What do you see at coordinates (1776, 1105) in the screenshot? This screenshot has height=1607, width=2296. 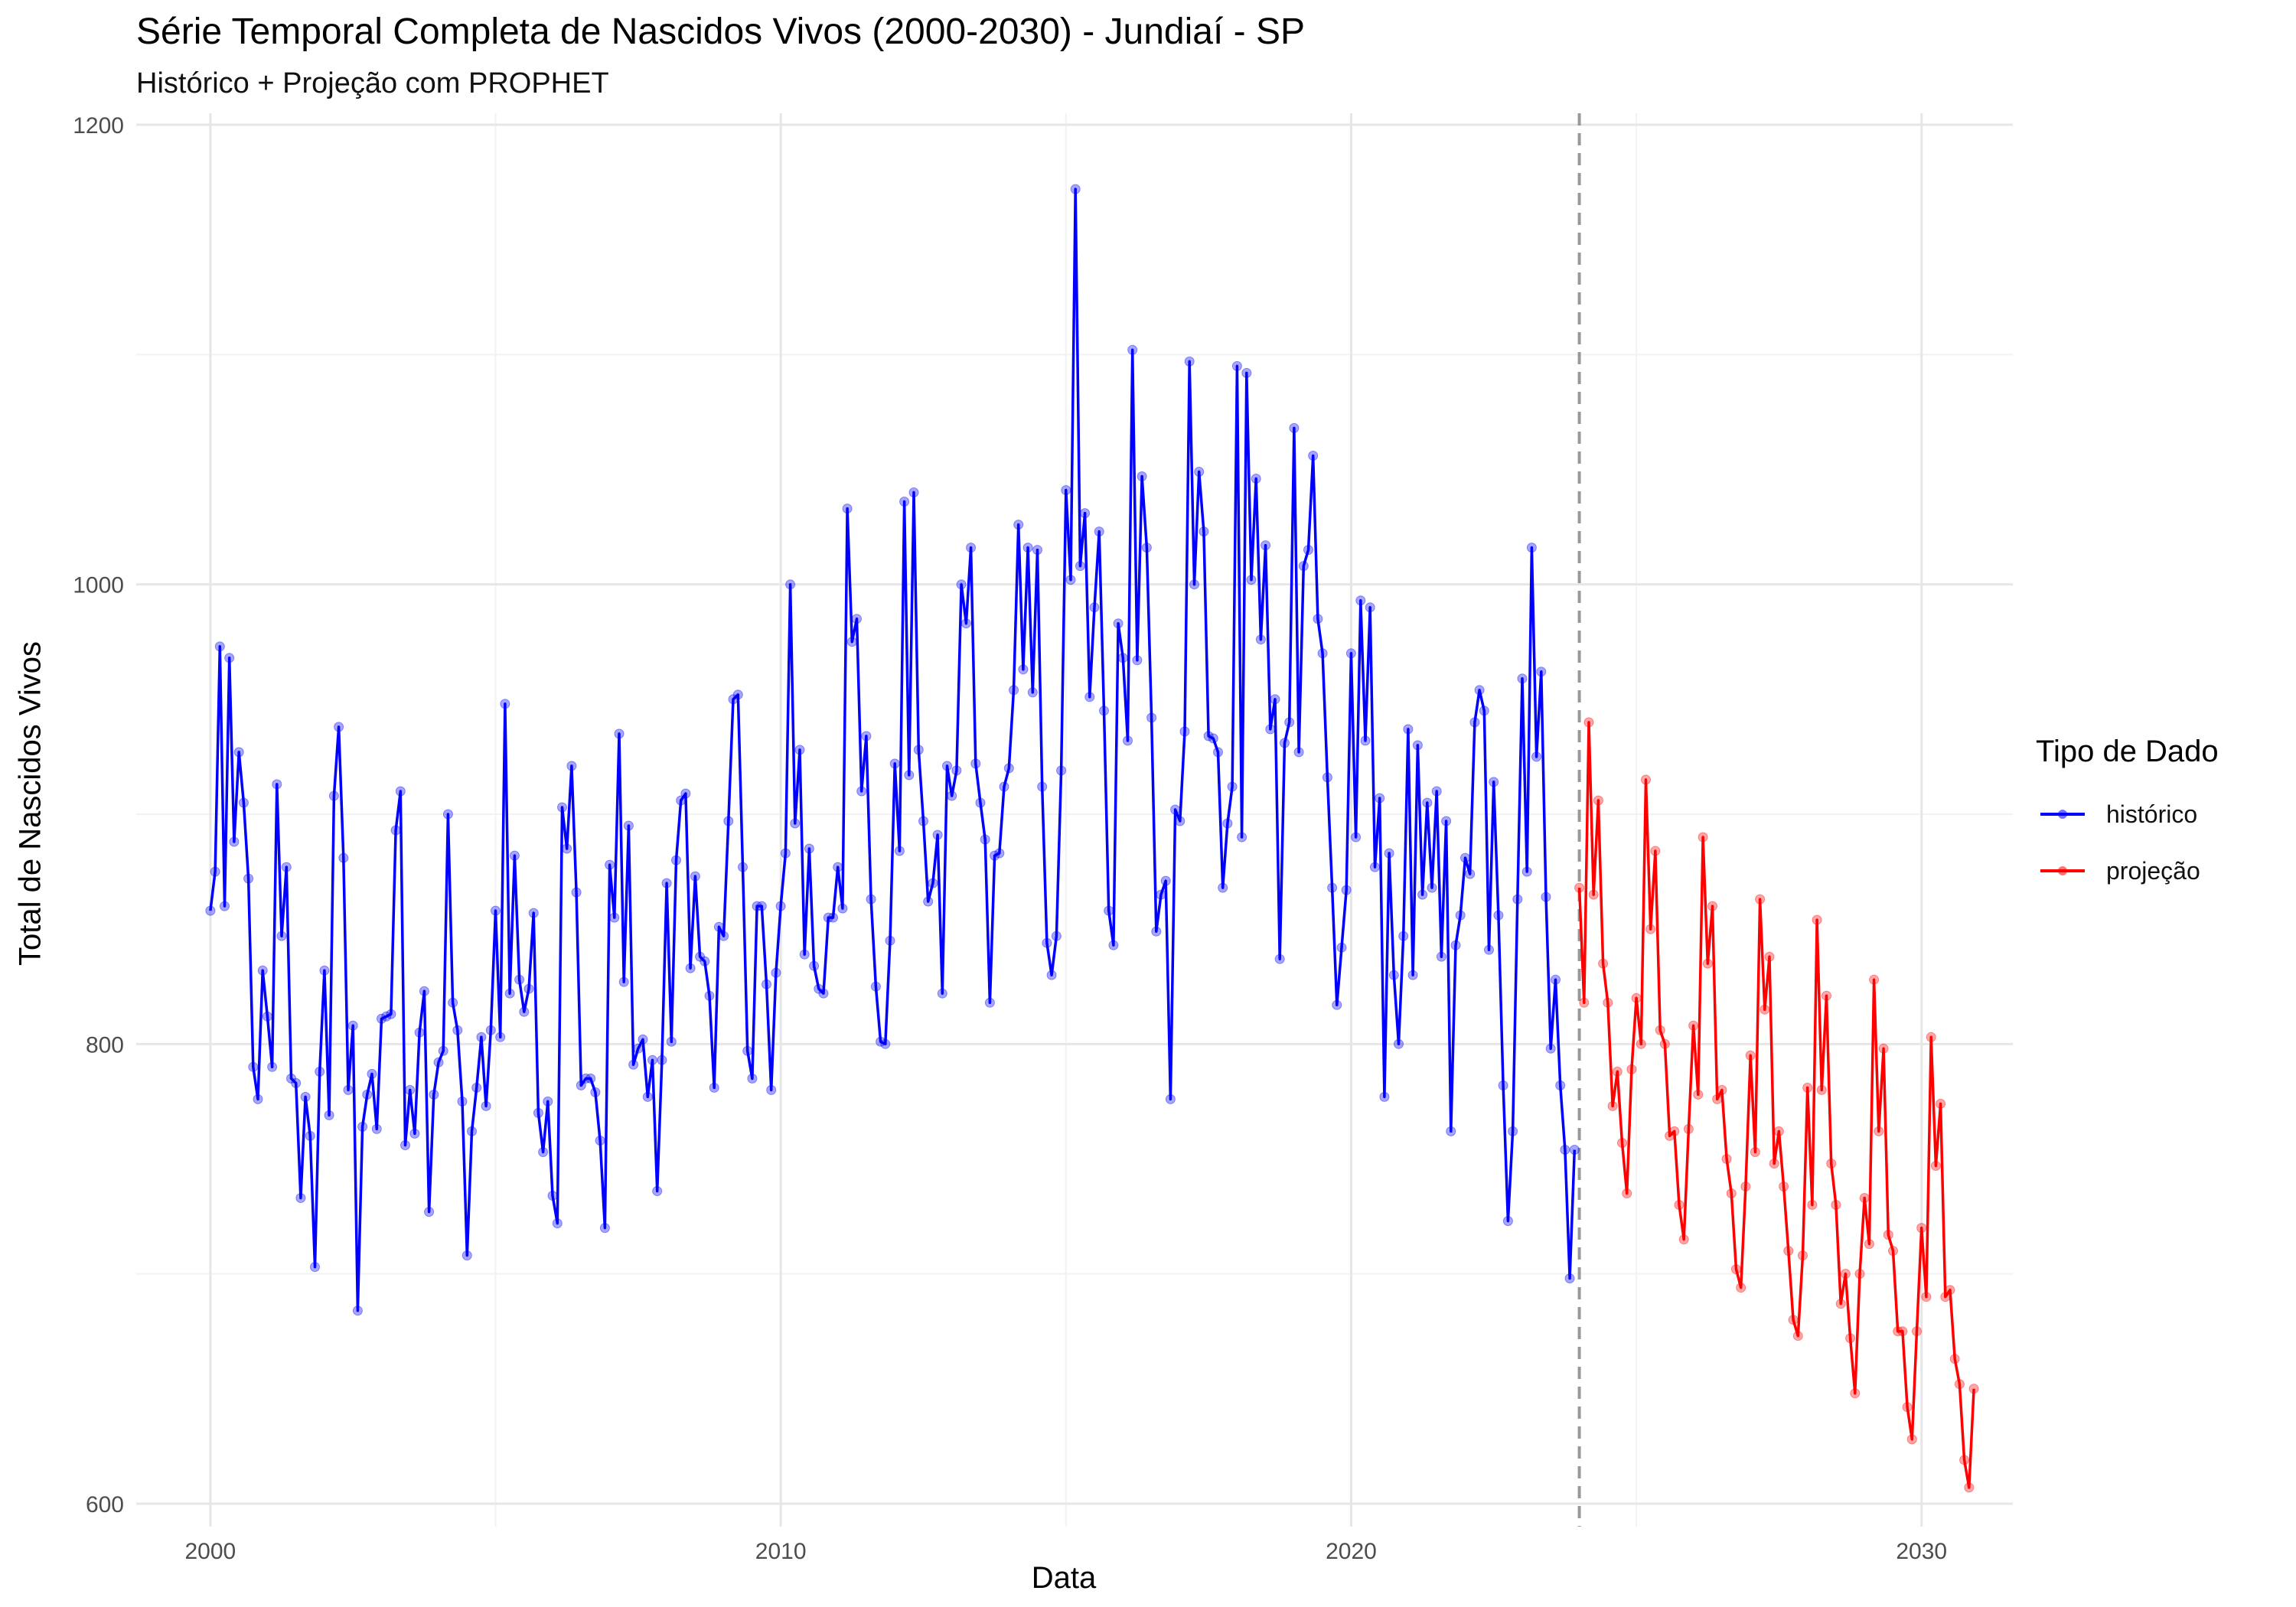 I see `series-line-projecao` at bounding box center [1776, 1105].